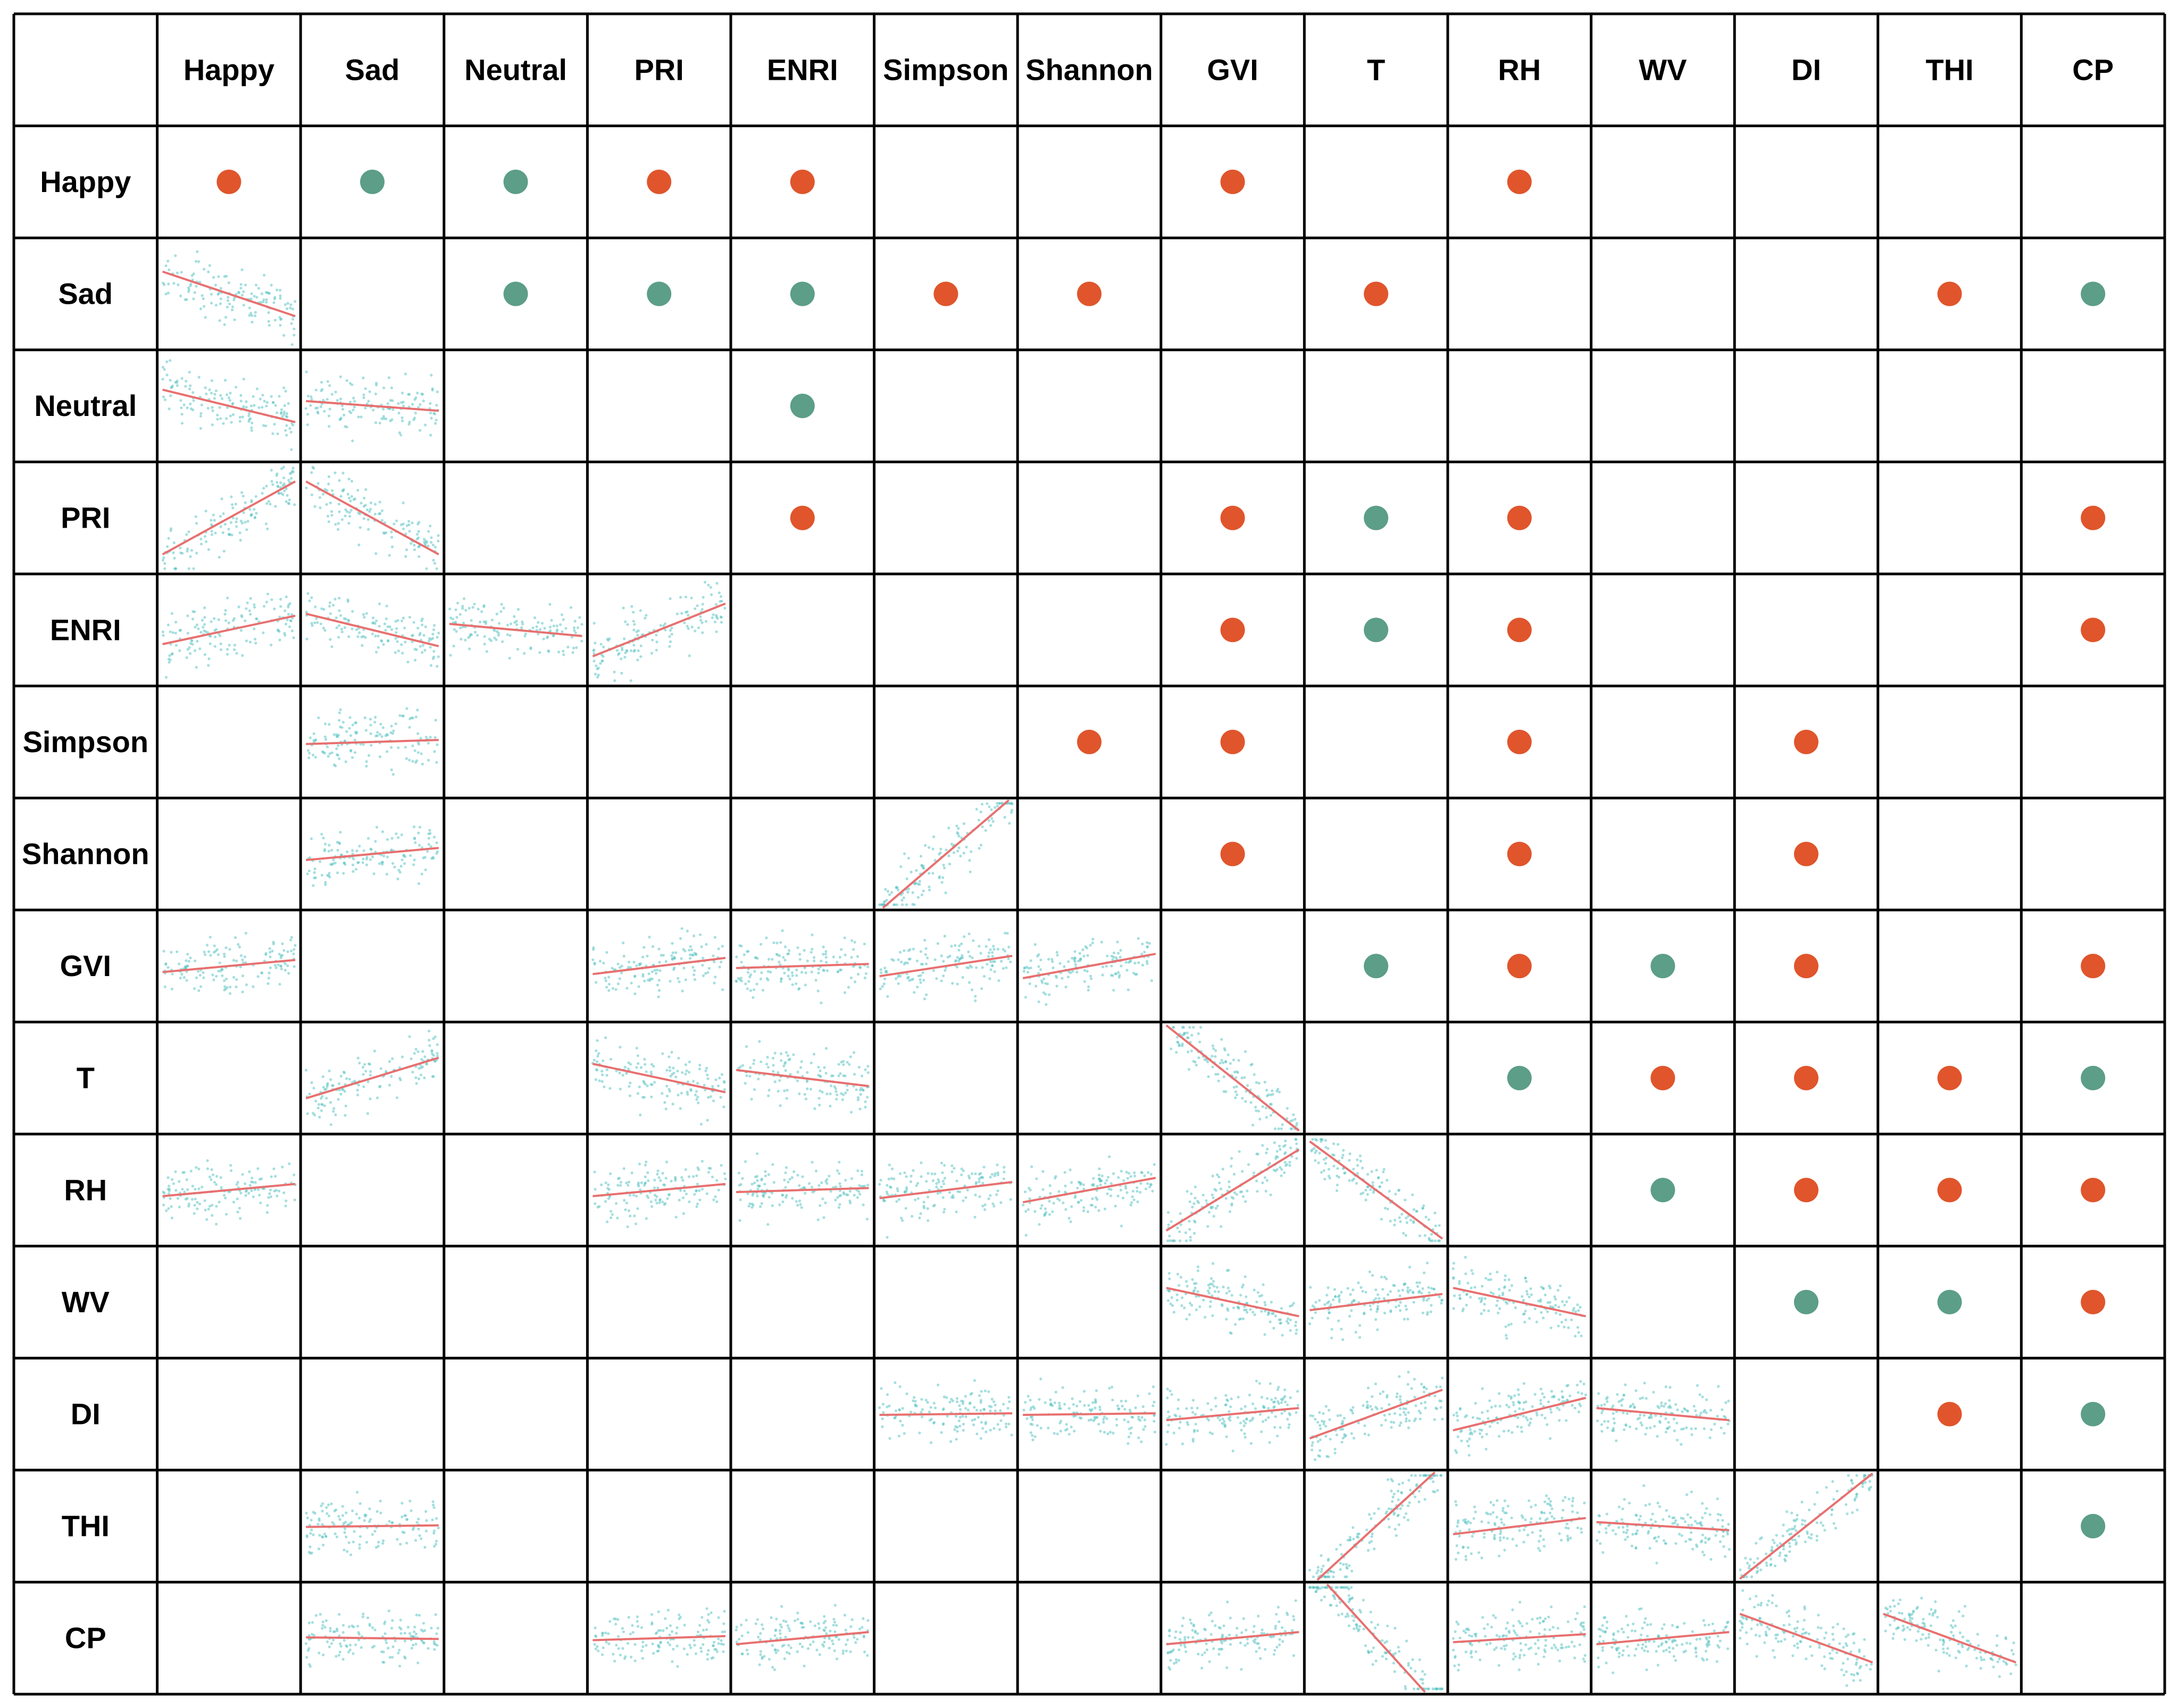 This screenshot has height=1708, width=2178. Describe the element at coordinates (372, 742) in the screenshot. I see `fit-line` at that location.